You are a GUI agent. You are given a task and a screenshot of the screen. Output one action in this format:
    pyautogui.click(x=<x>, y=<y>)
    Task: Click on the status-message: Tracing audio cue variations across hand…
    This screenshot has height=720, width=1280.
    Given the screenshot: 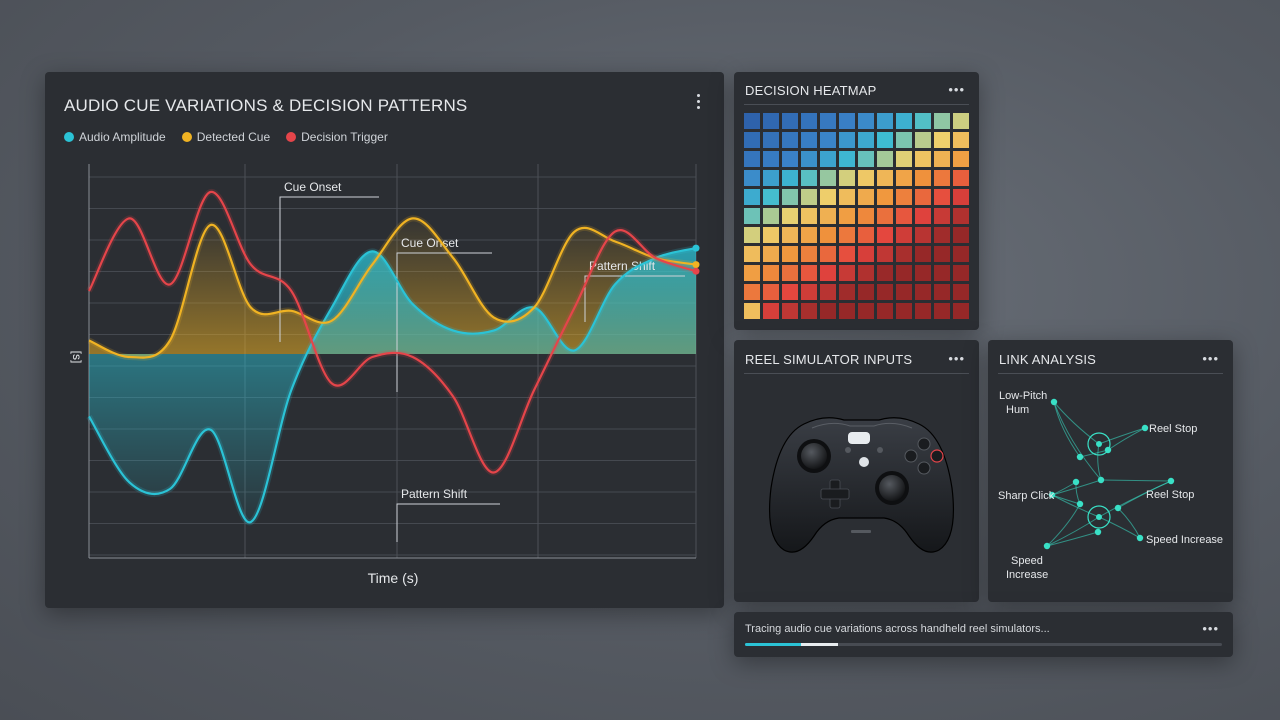 What is the action you would take?
    pyautogui.click(x=897, y=629)
    